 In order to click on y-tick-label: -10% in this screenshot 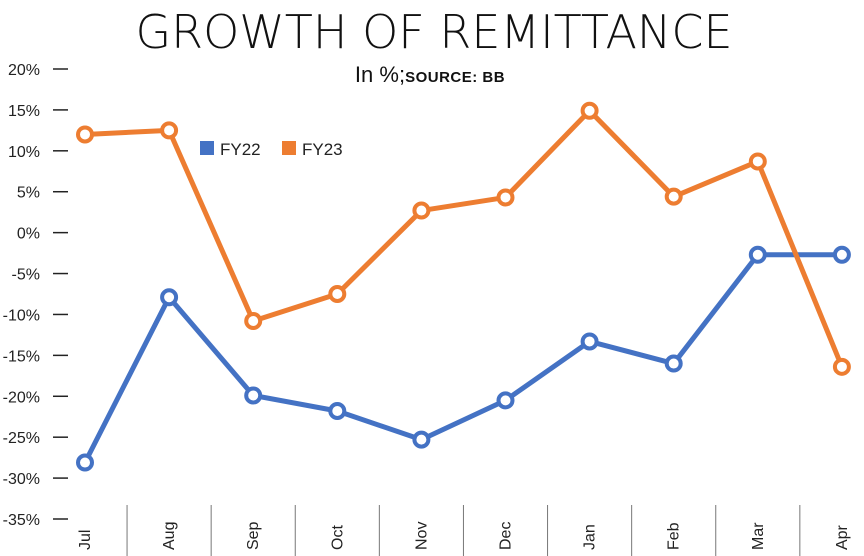, I will do `click(21, 315)`.